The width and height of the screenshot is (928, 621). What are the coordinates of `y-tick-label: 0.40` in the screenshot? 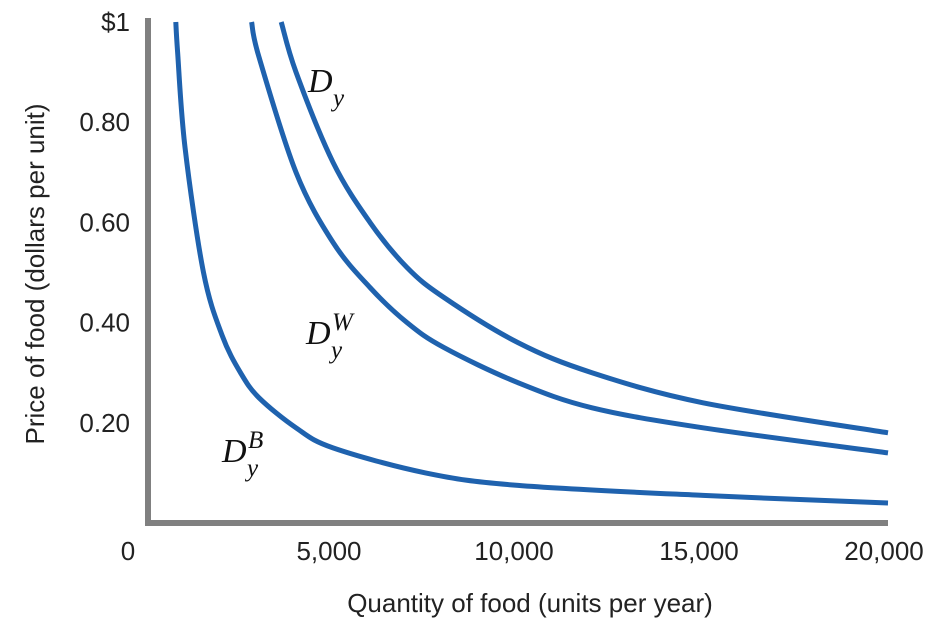 It's located at (104, 323).